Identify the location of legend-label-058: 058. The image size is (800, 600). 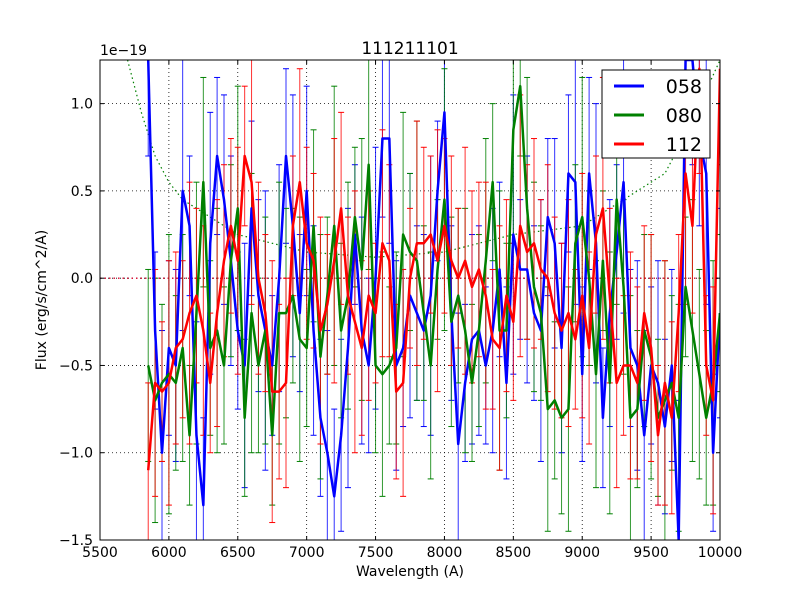
(684, 87).